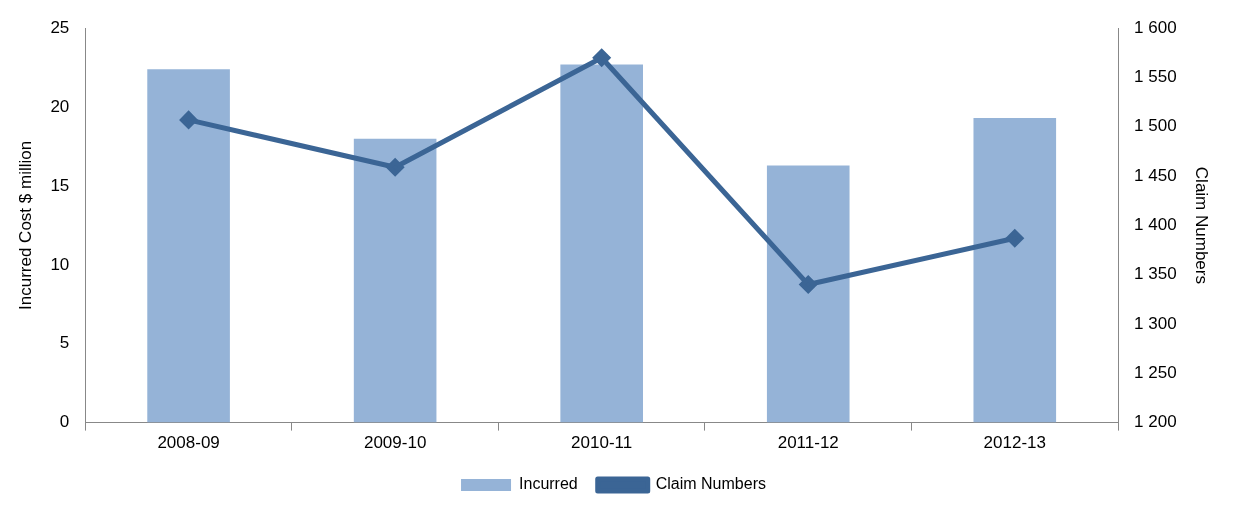 The height and width of the screenshot is (511, 1233). Describe the element at coordinates (1155, 225) in the screenshot. I see `y2-tick-label: 1 400` at that location.